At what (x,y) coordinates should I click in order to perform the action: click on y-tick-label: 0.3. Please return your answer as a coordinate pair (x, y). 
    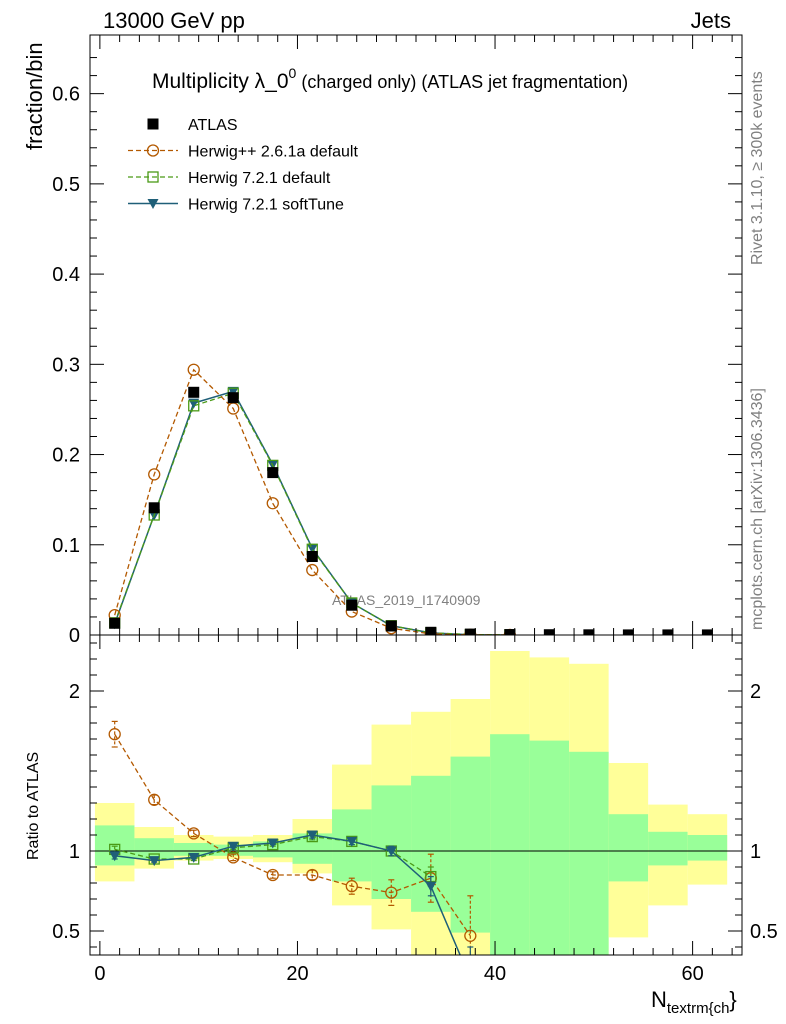
    Looking at the image, I should click on (66, 365).